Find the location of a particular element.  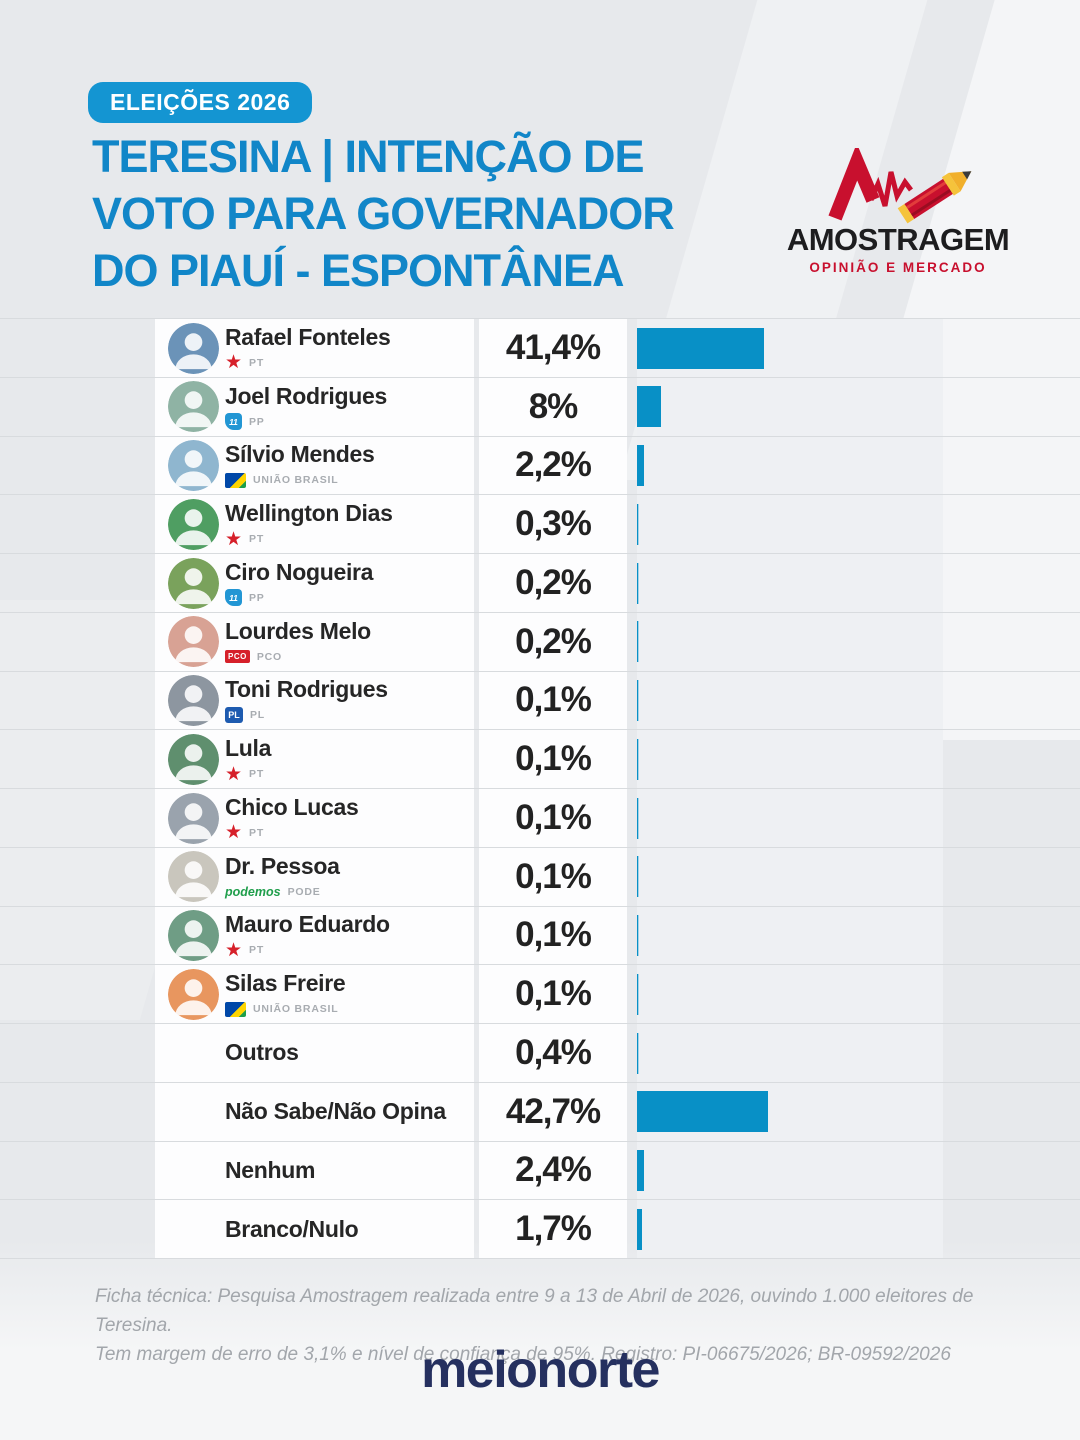

table-row: Lourdes Melo PCO PCO 0,2% is located at coordinates (540, 642).